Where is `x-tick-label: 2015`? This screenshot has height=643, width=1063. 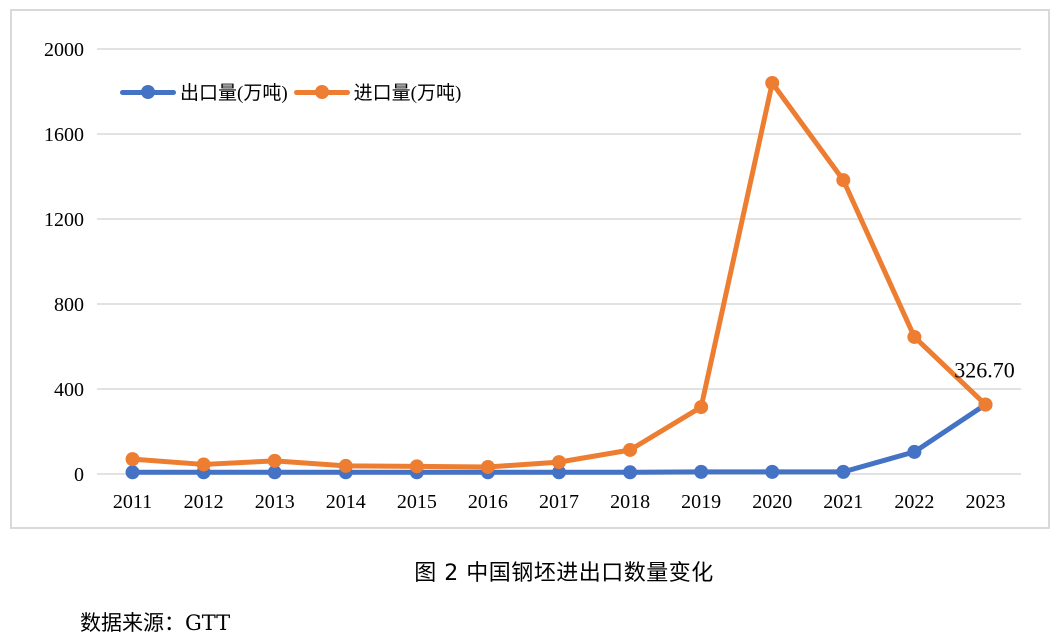 x-tick-label: 2015 is located at coordinates (417, 502).